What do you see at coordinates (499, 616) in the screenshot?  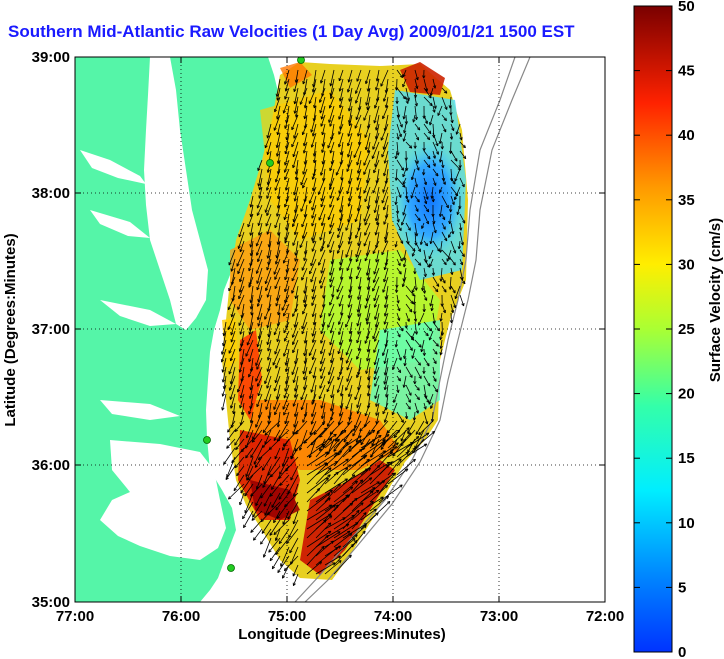 I see `lon-tick-label: 73:00` at bounding box center [499, 616].